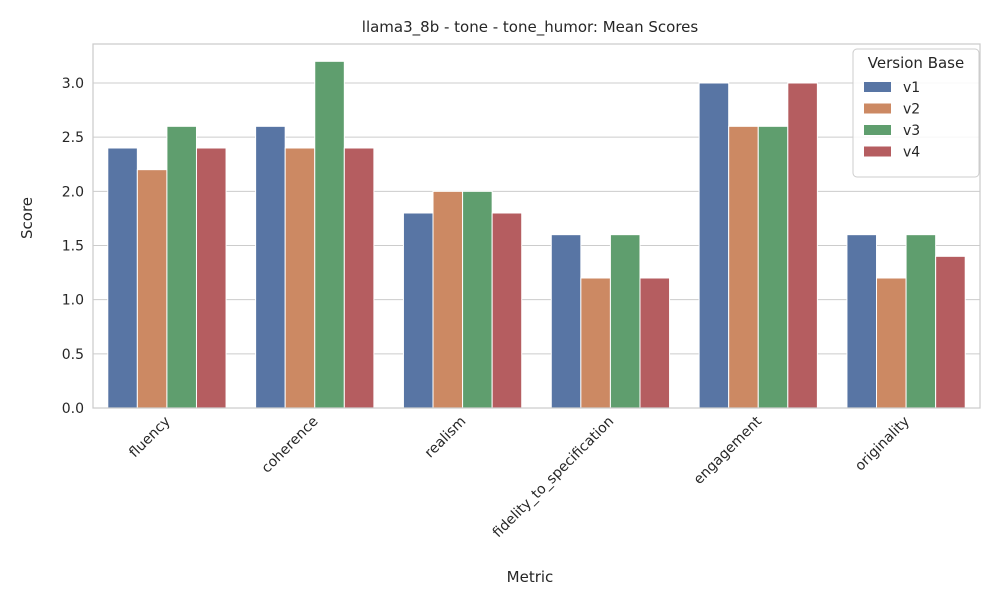 This screenshot has width=1000, height=600. What do you see at coordinates (211, 278) in the screenshot?
I see `bar-v4-fluency` at bounding box center [211, 278].